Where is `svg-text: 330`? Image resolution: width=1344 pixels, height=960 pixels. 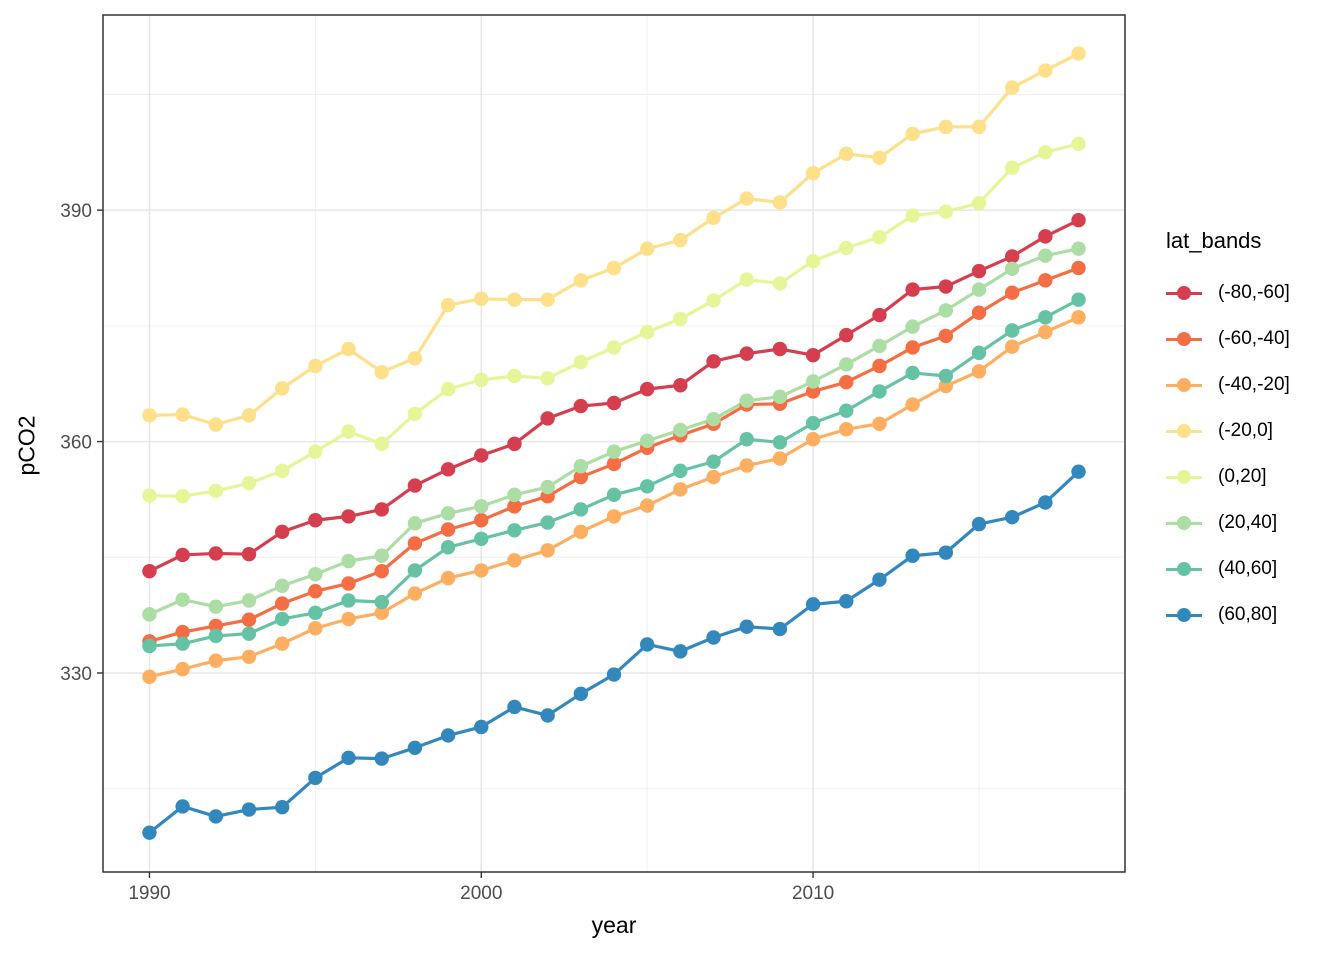 svg-text: 330 is located at coordinates (76, 674).